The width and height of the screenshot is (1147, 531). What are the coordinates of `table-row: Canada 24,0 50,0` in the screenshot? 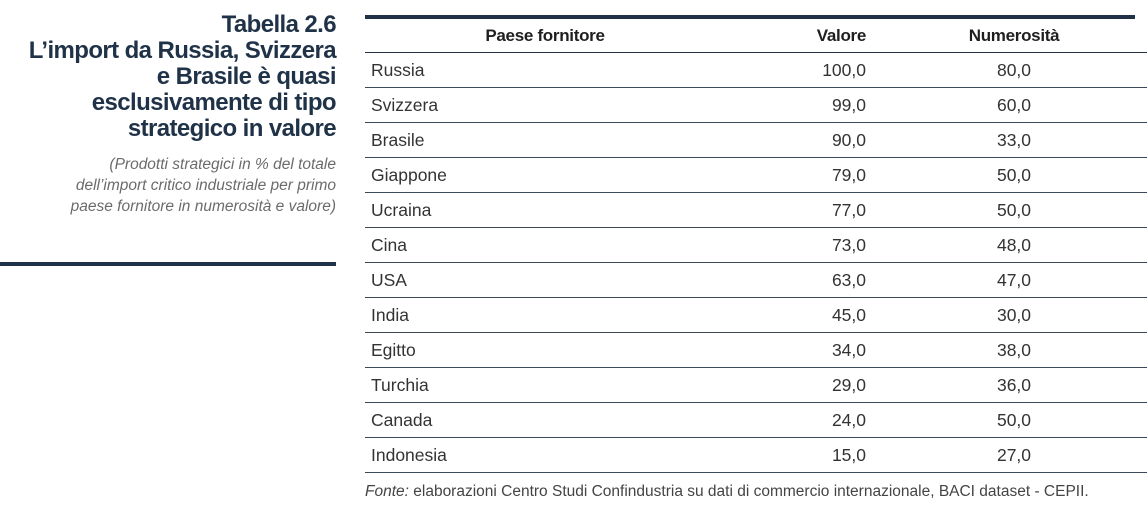 It's located at (756, 420).